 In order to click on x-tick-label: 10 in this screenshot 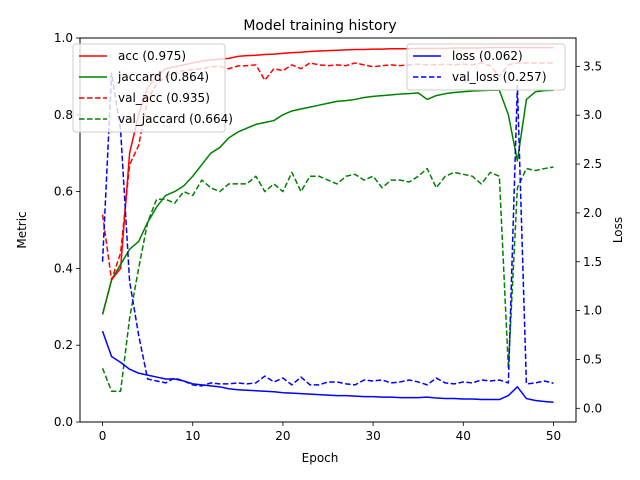, I will do `click(192, 436)`.